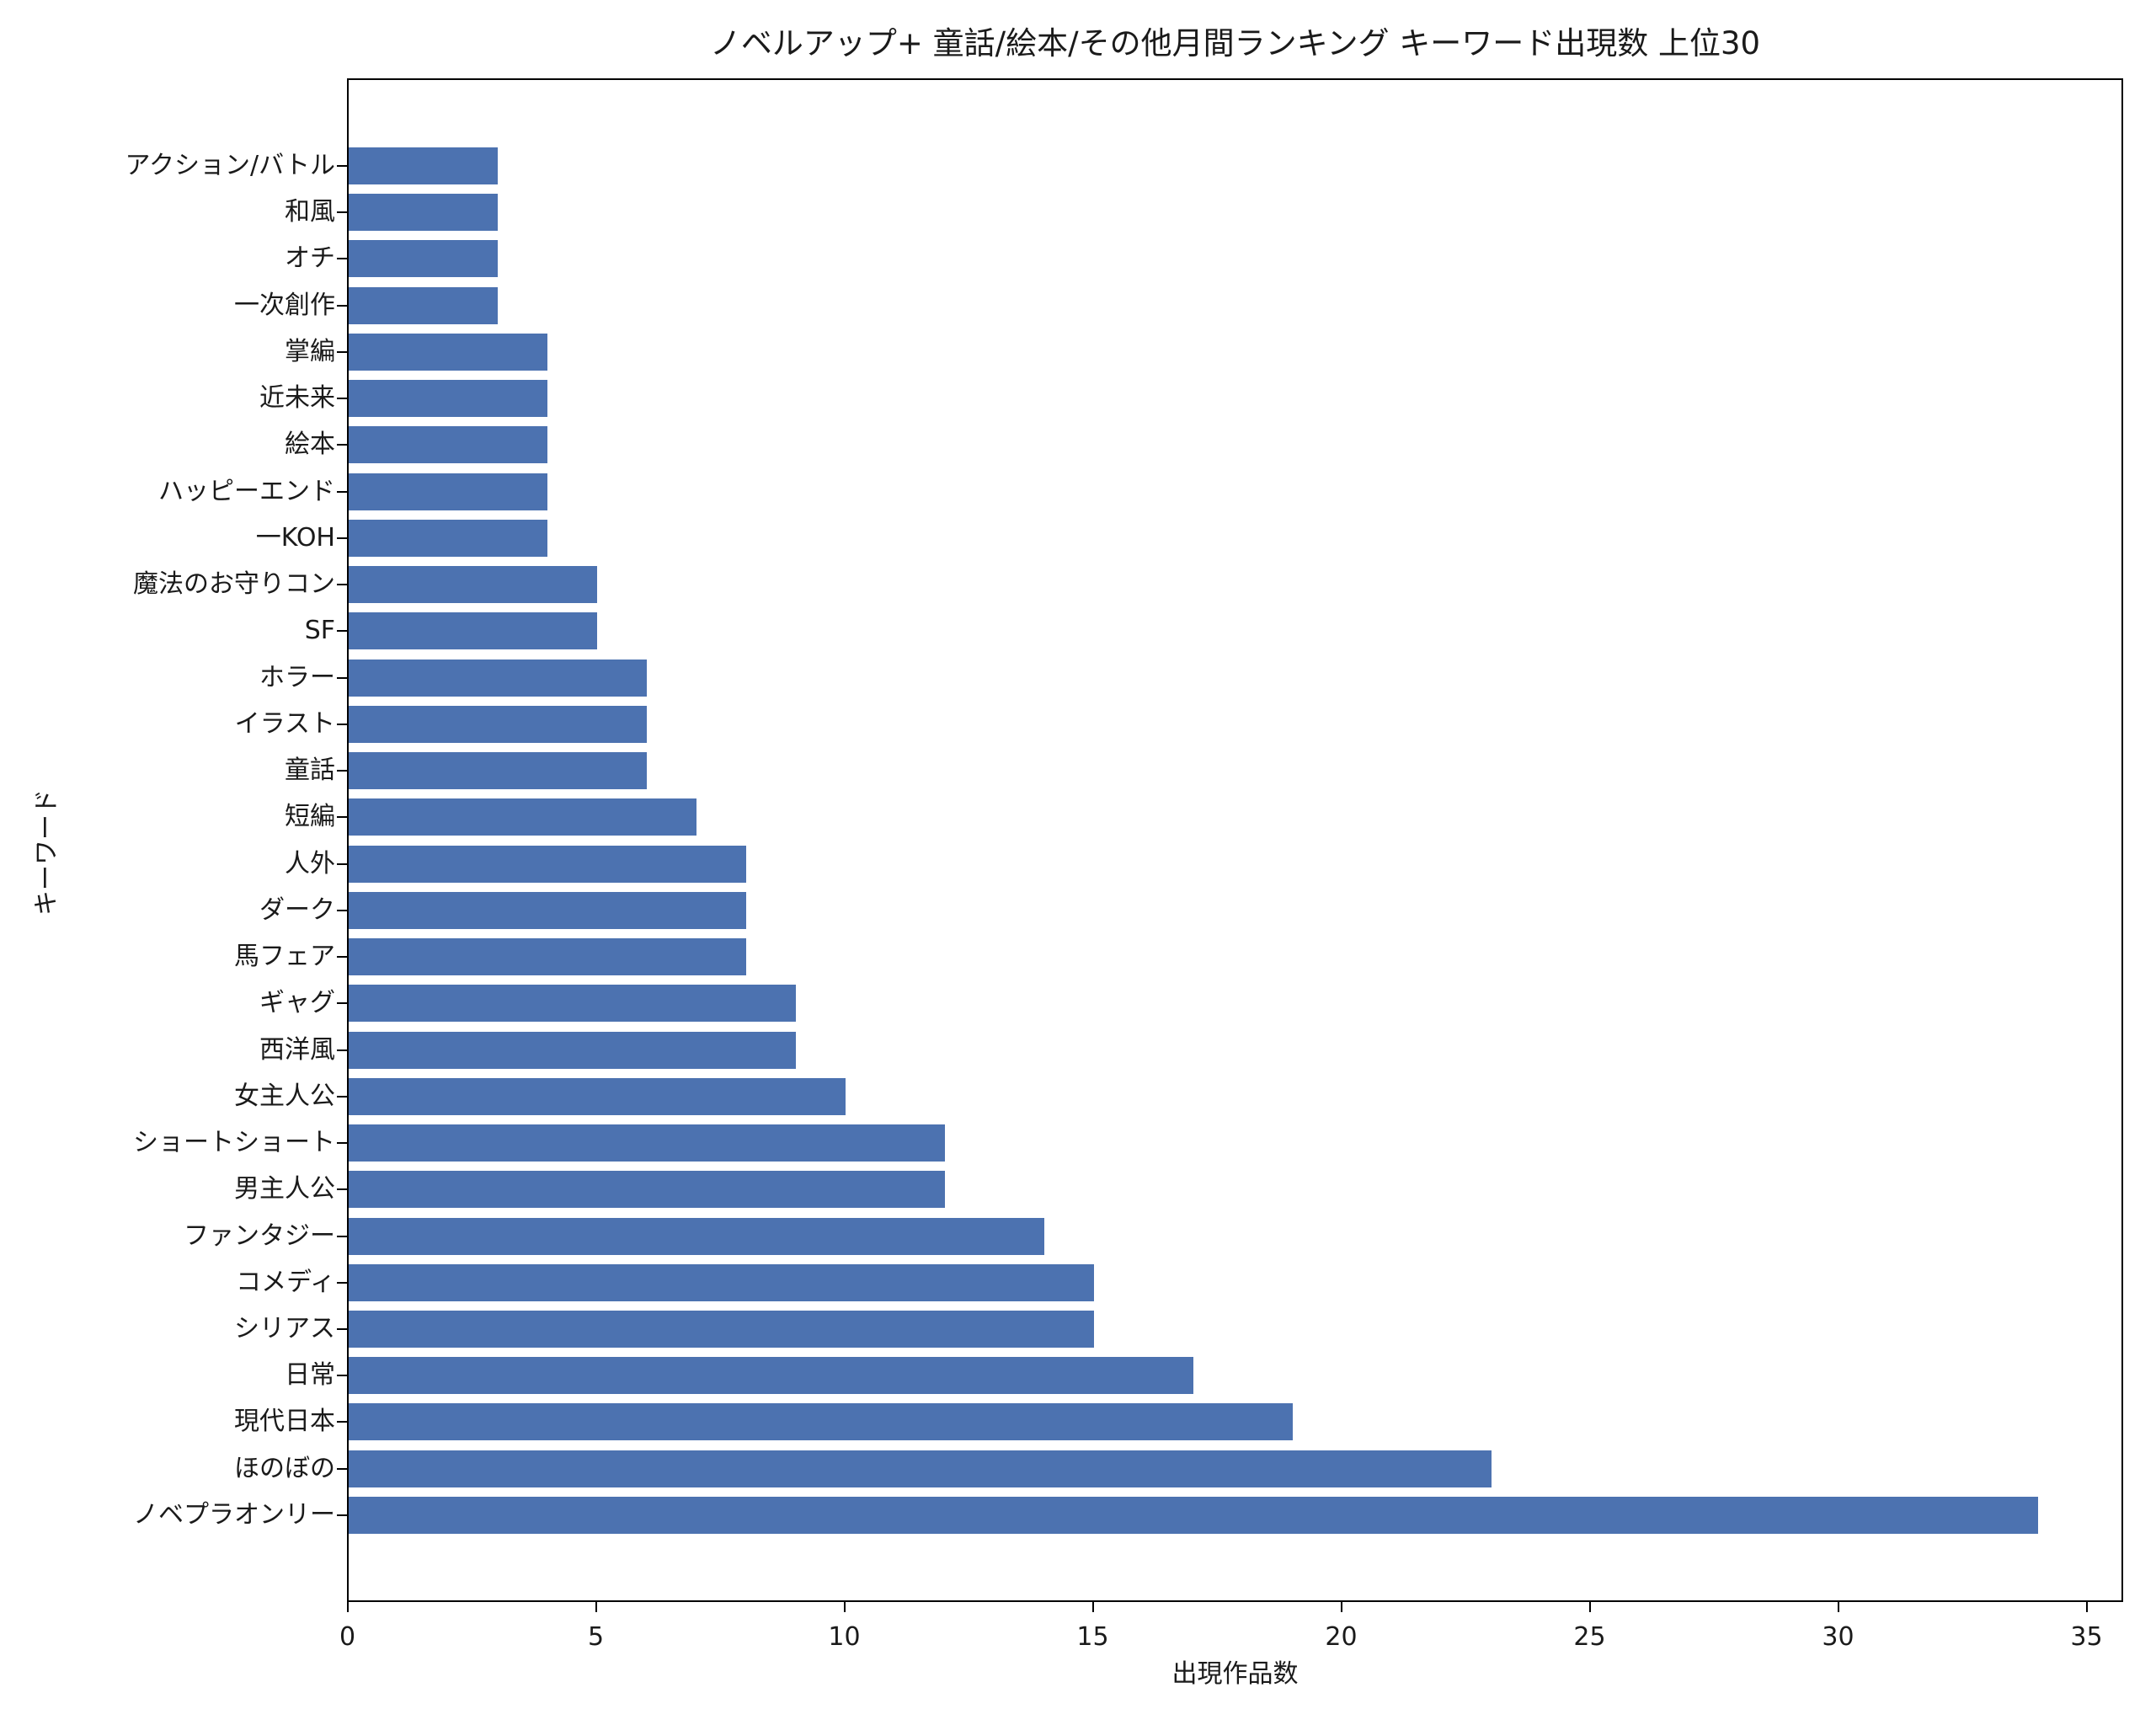  I want to click on x-tick: 35, so click(2086, 1628).